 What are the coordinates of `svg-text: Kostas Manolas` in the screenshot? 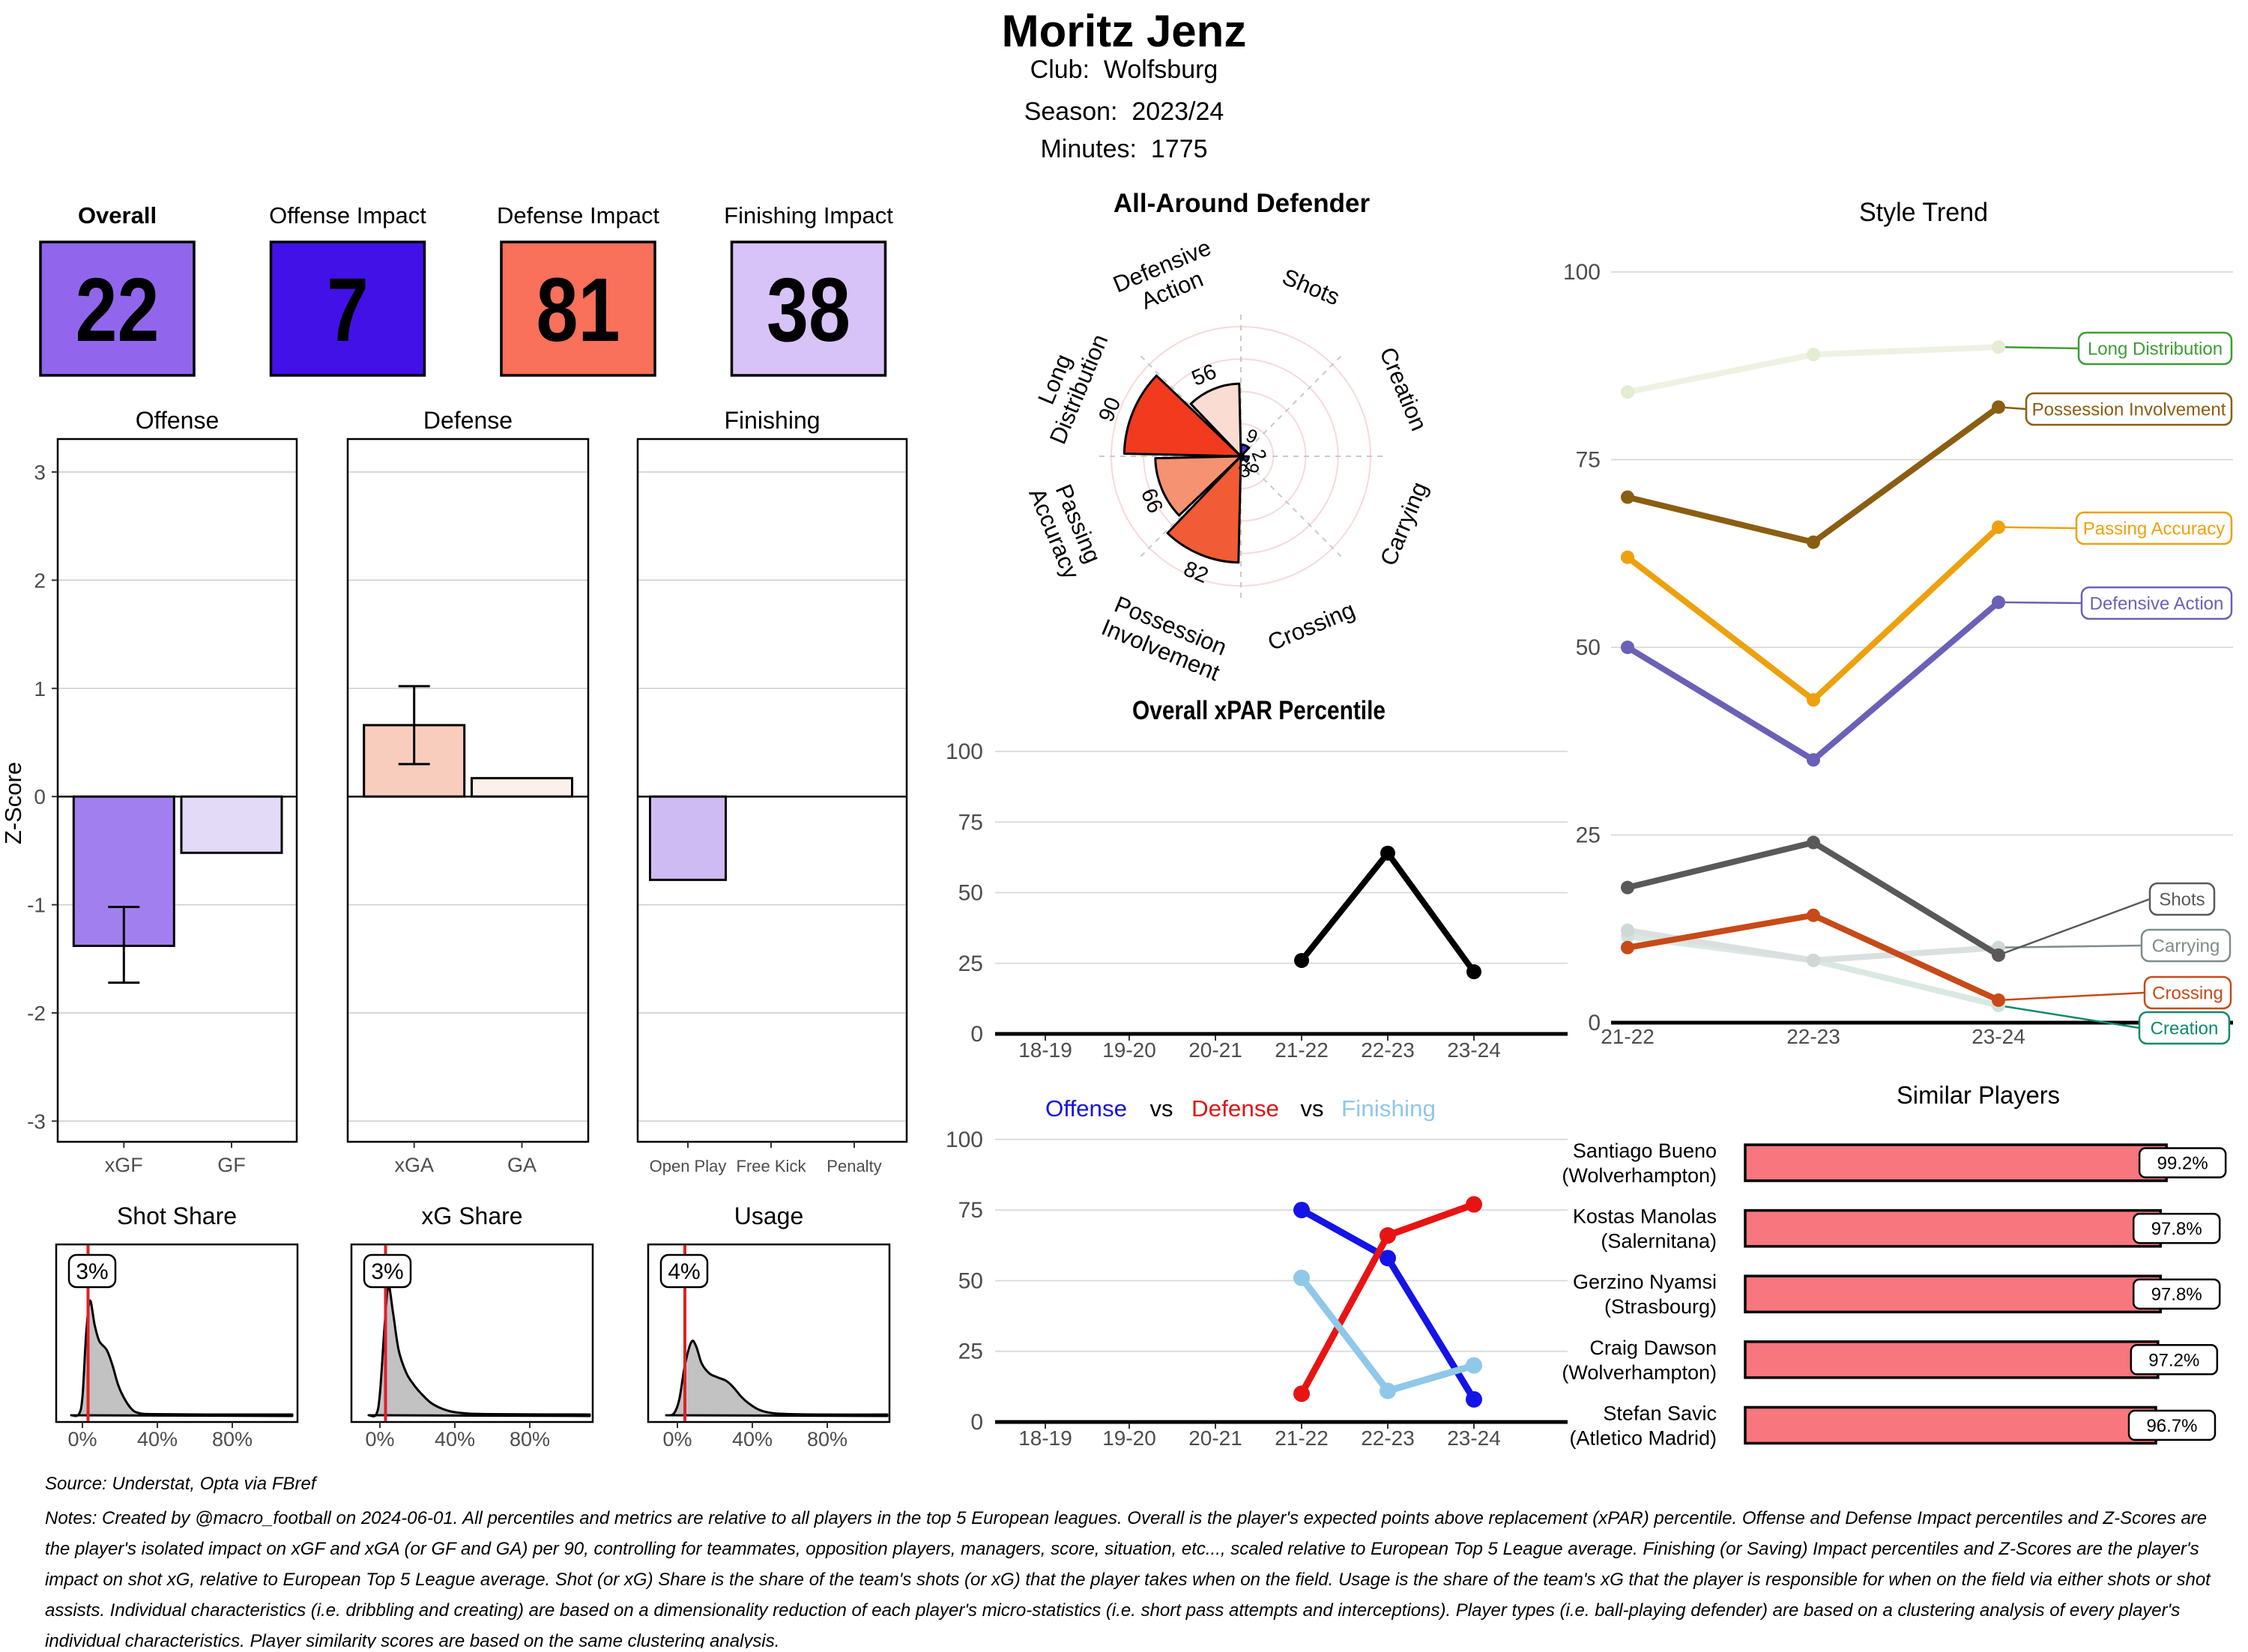 It's located at (1645, 1216).